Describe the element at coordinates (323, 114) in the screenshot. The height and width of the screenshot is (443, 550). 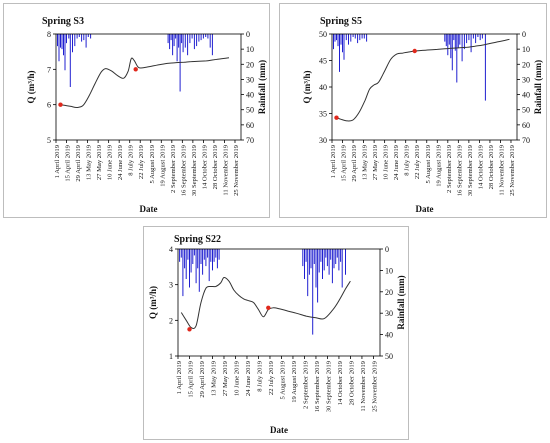
I see `y-tick-label: 35` at that location.